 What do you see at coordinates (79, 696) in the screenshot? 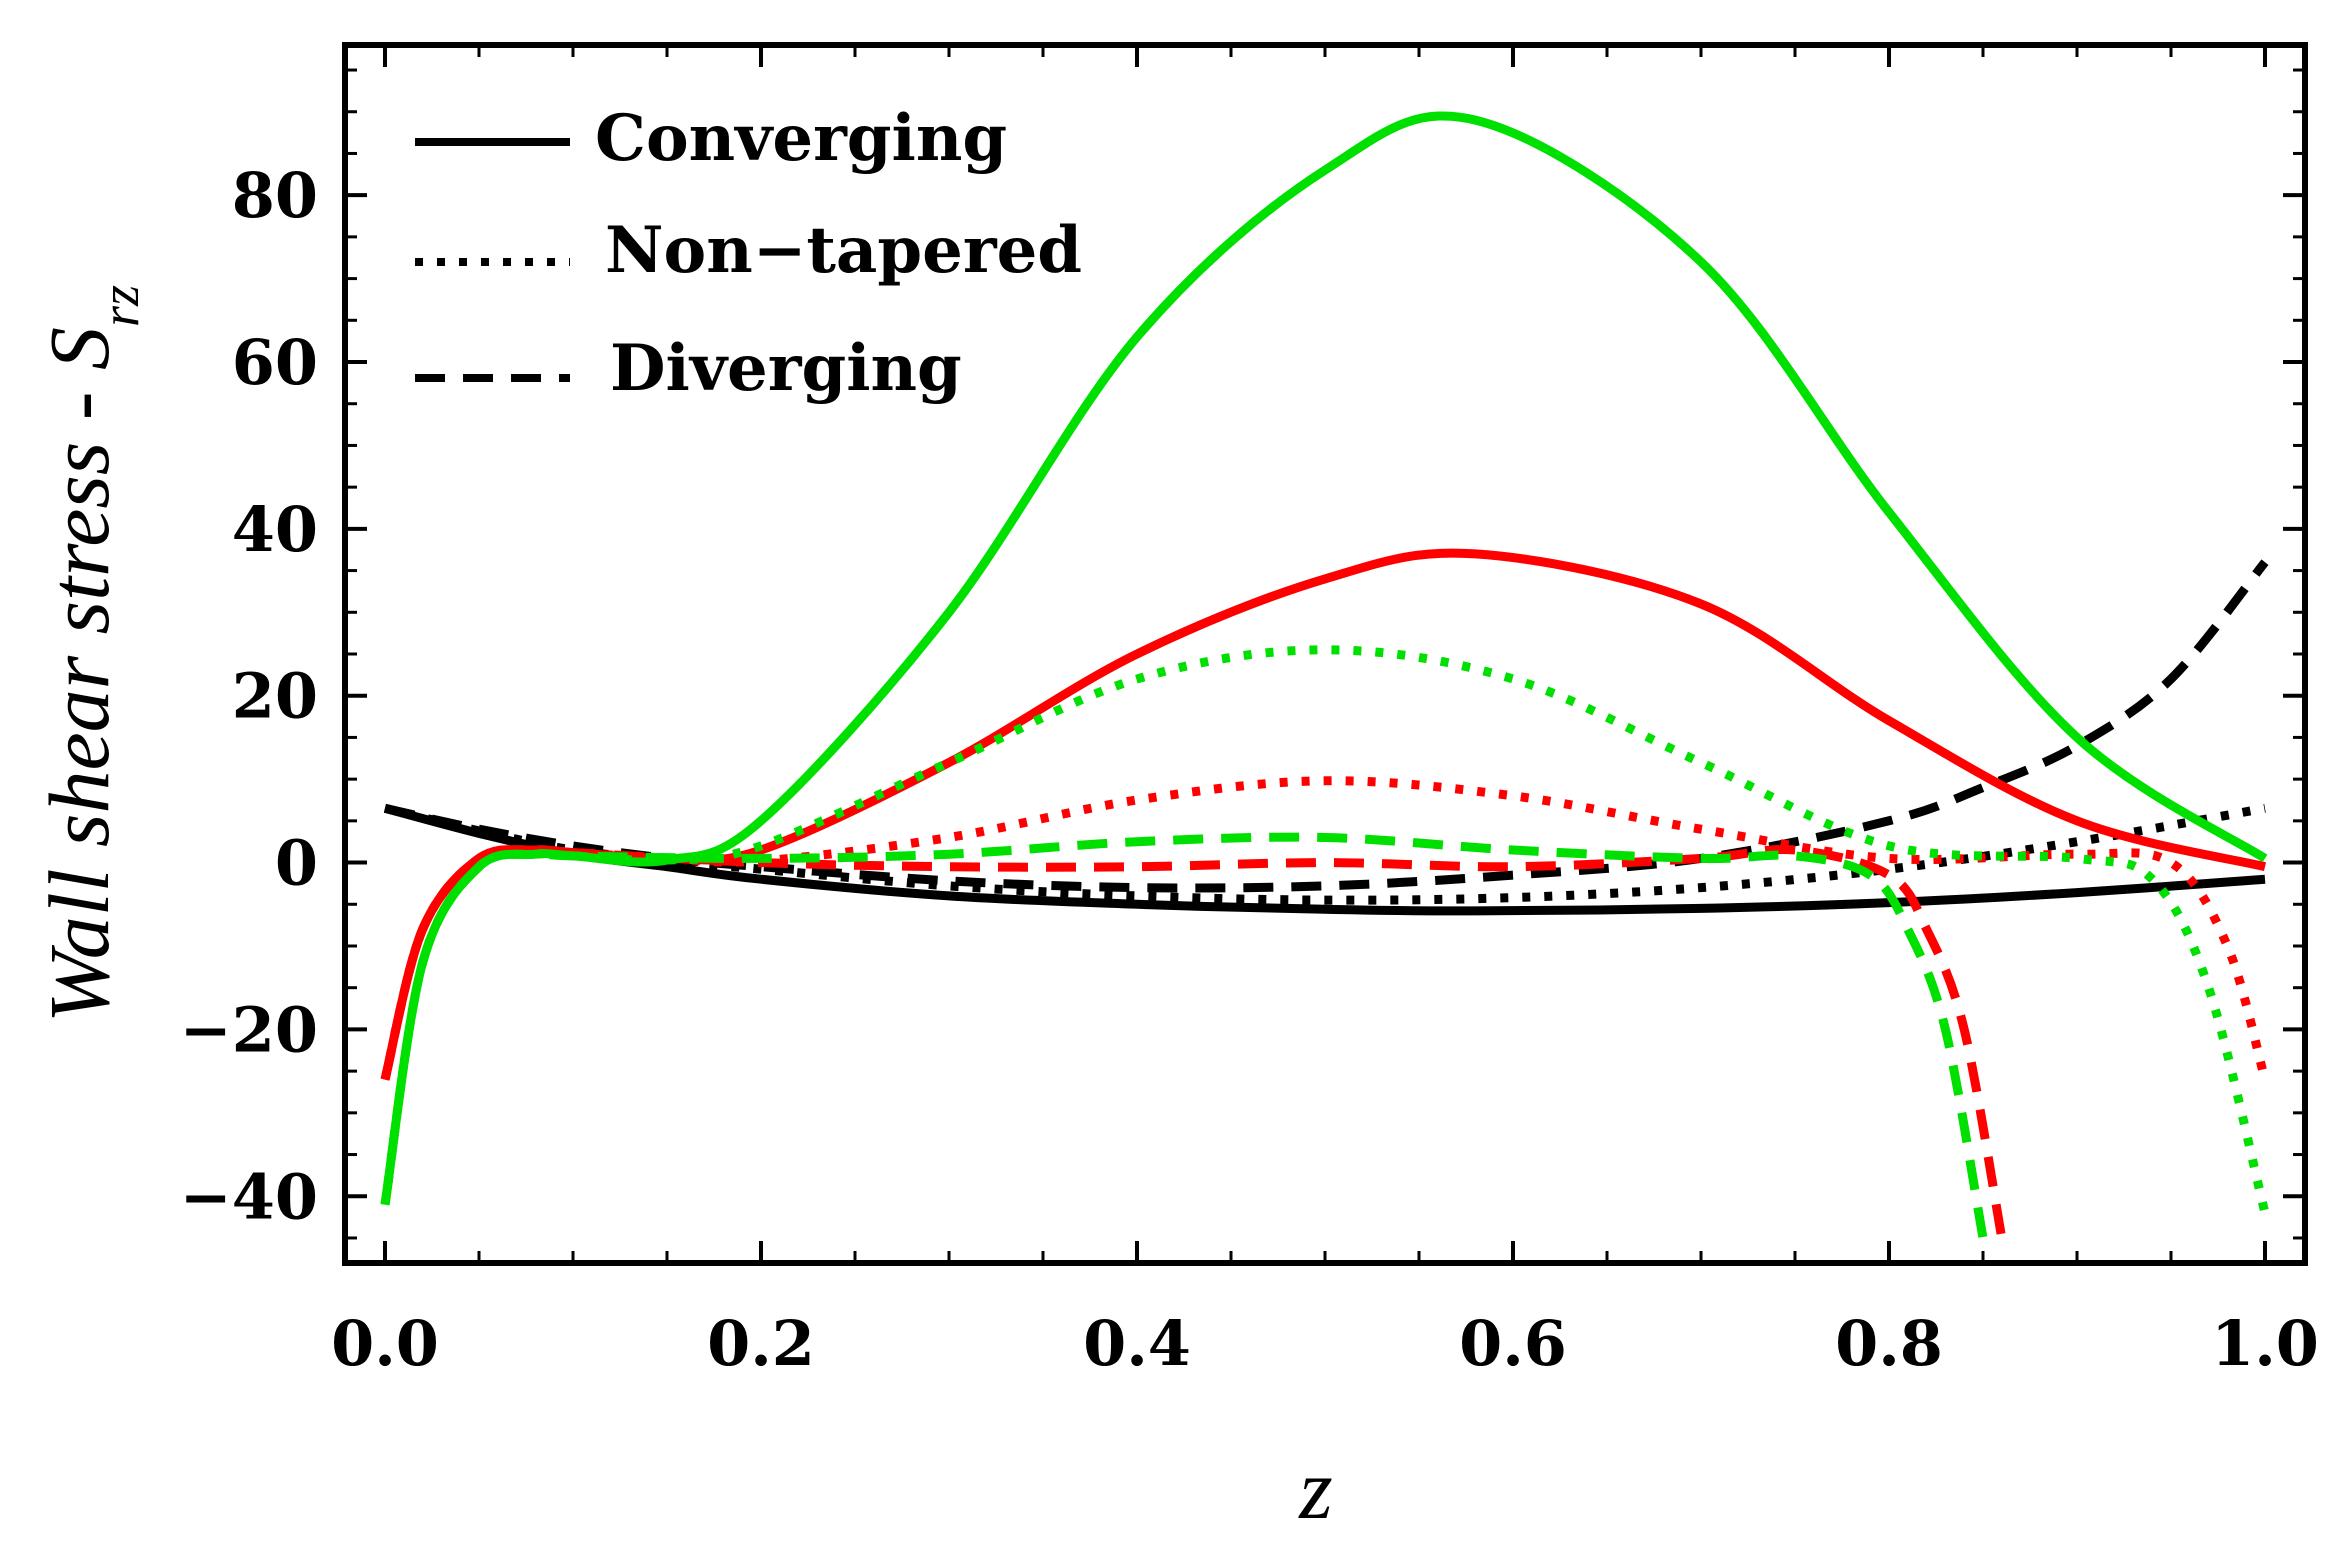
I see `y-axis-title-main: Wall shear stress -` at bounding box center [79, 696].